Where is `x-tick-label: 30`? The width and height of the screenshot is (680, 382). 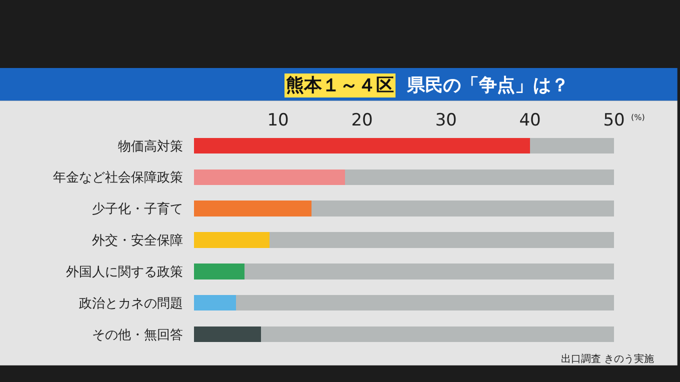 x-tick-label: 30 is located at coordinates (446, 120).